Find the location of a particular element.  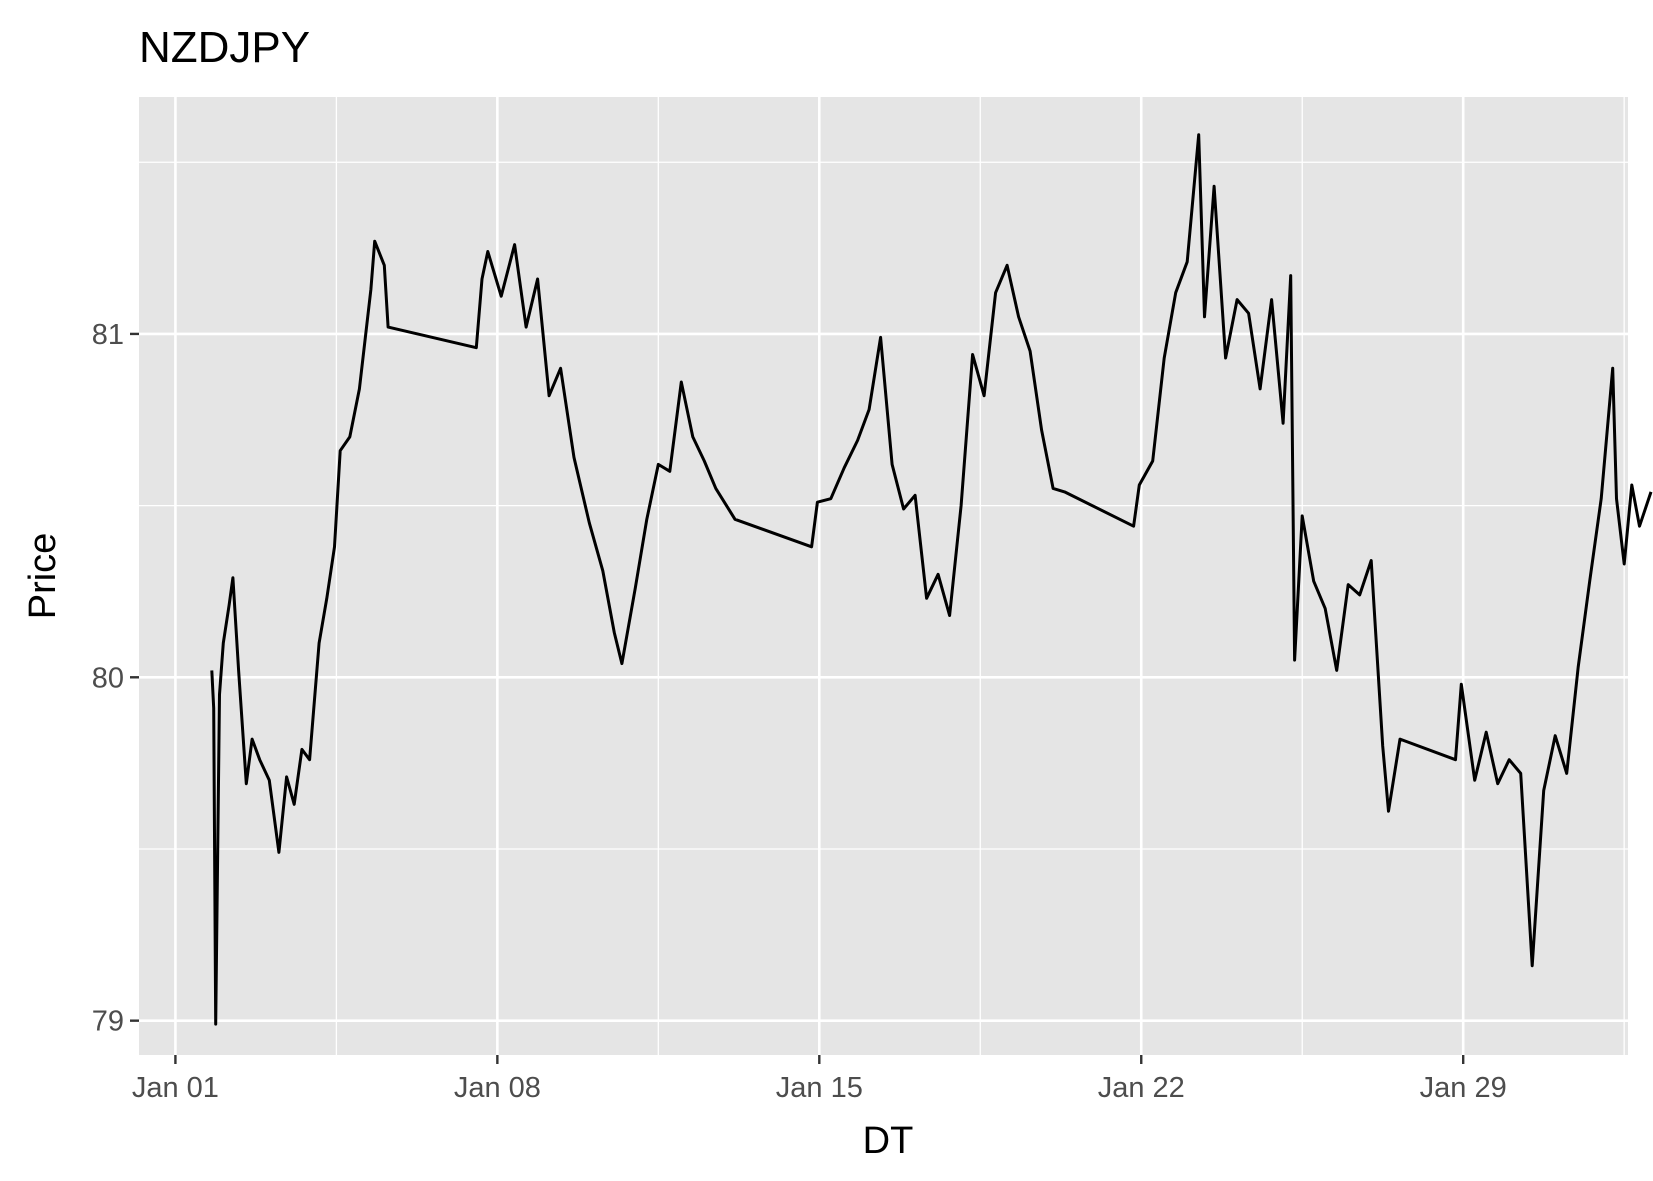

y-tick-label: 80 is located at coordinates (108, 678).